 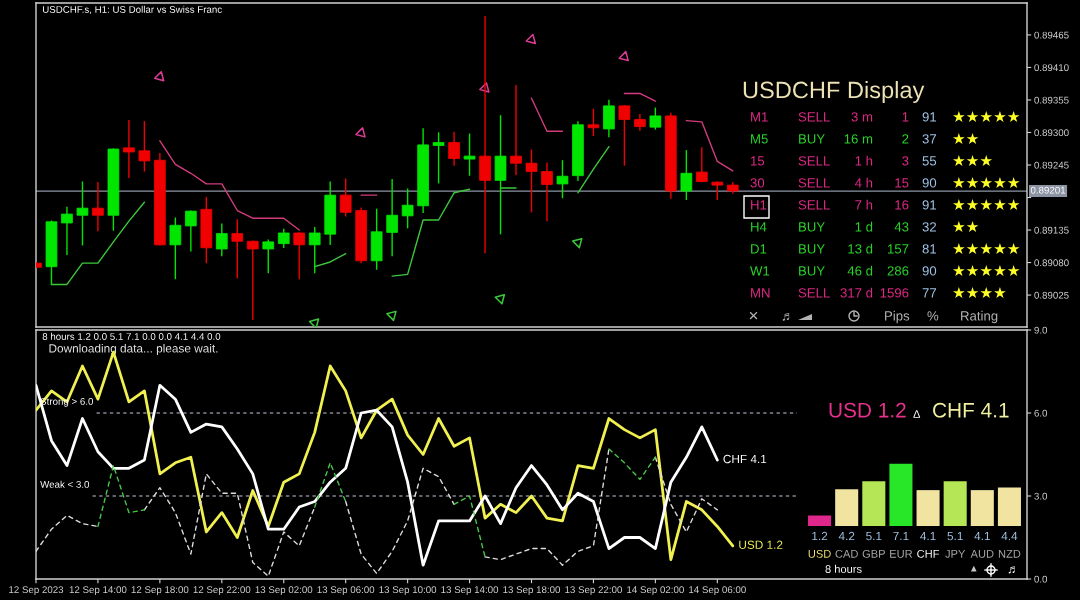 I want to click on annotation: 77, so click(x=929, y=293).